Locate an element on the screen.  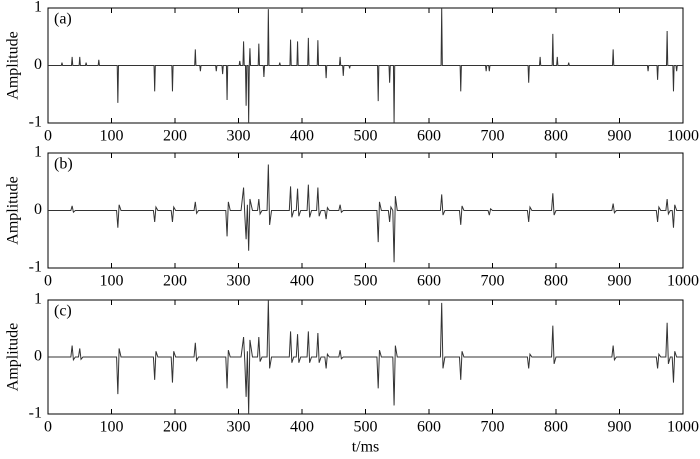
panel-label: (b) is located at coordinates (63, 164).